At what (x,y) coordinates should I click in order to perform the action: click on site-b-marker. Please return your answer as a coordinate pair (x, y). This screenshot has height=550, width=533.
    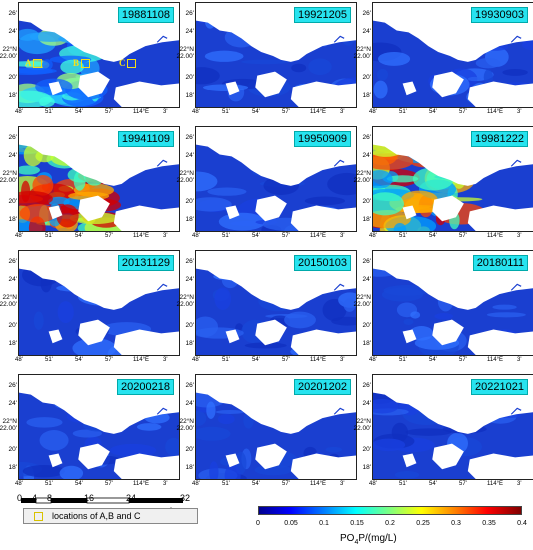
    Looking at the image, I should click on (85, 63).